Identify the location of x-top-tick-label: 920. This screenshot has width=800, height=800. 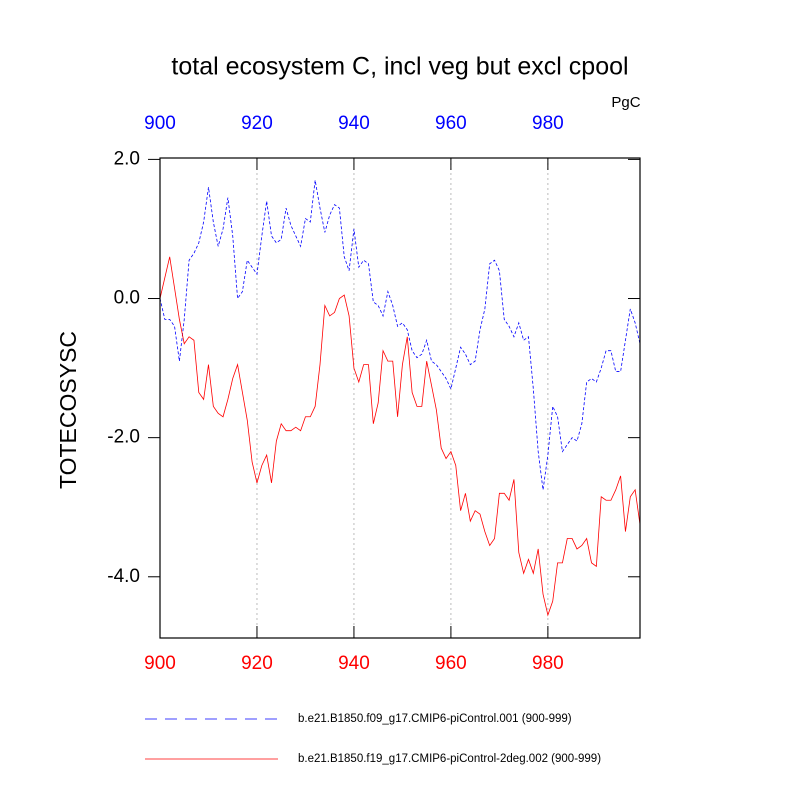
(257, 123).